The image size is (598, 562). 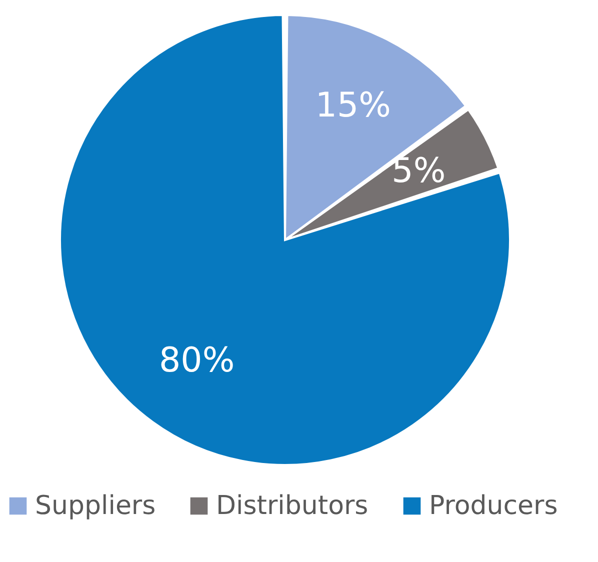 I want to click on legend-label: Distributors, so click(x=292, y=506).